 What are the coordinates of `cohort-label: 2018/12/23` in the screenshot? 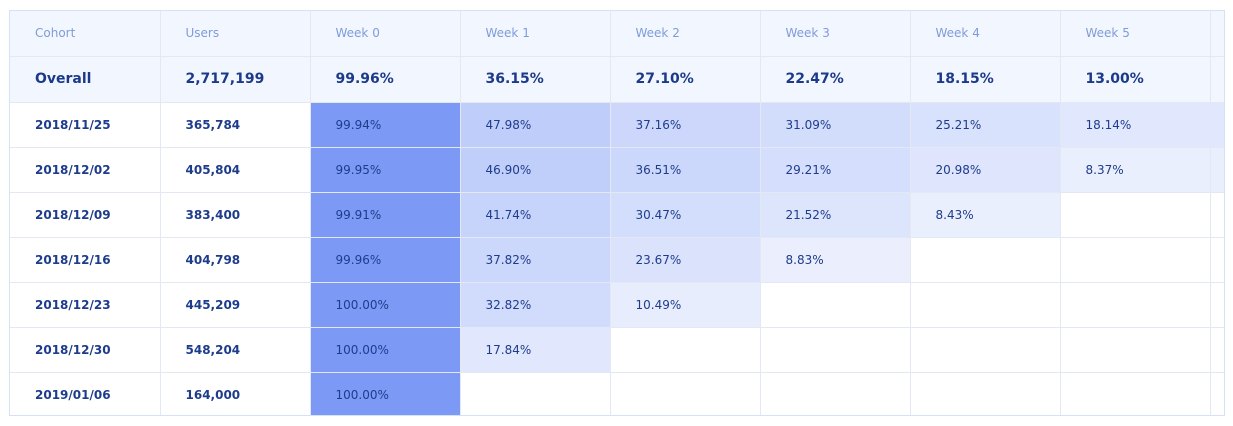 It's located at (85, 305).